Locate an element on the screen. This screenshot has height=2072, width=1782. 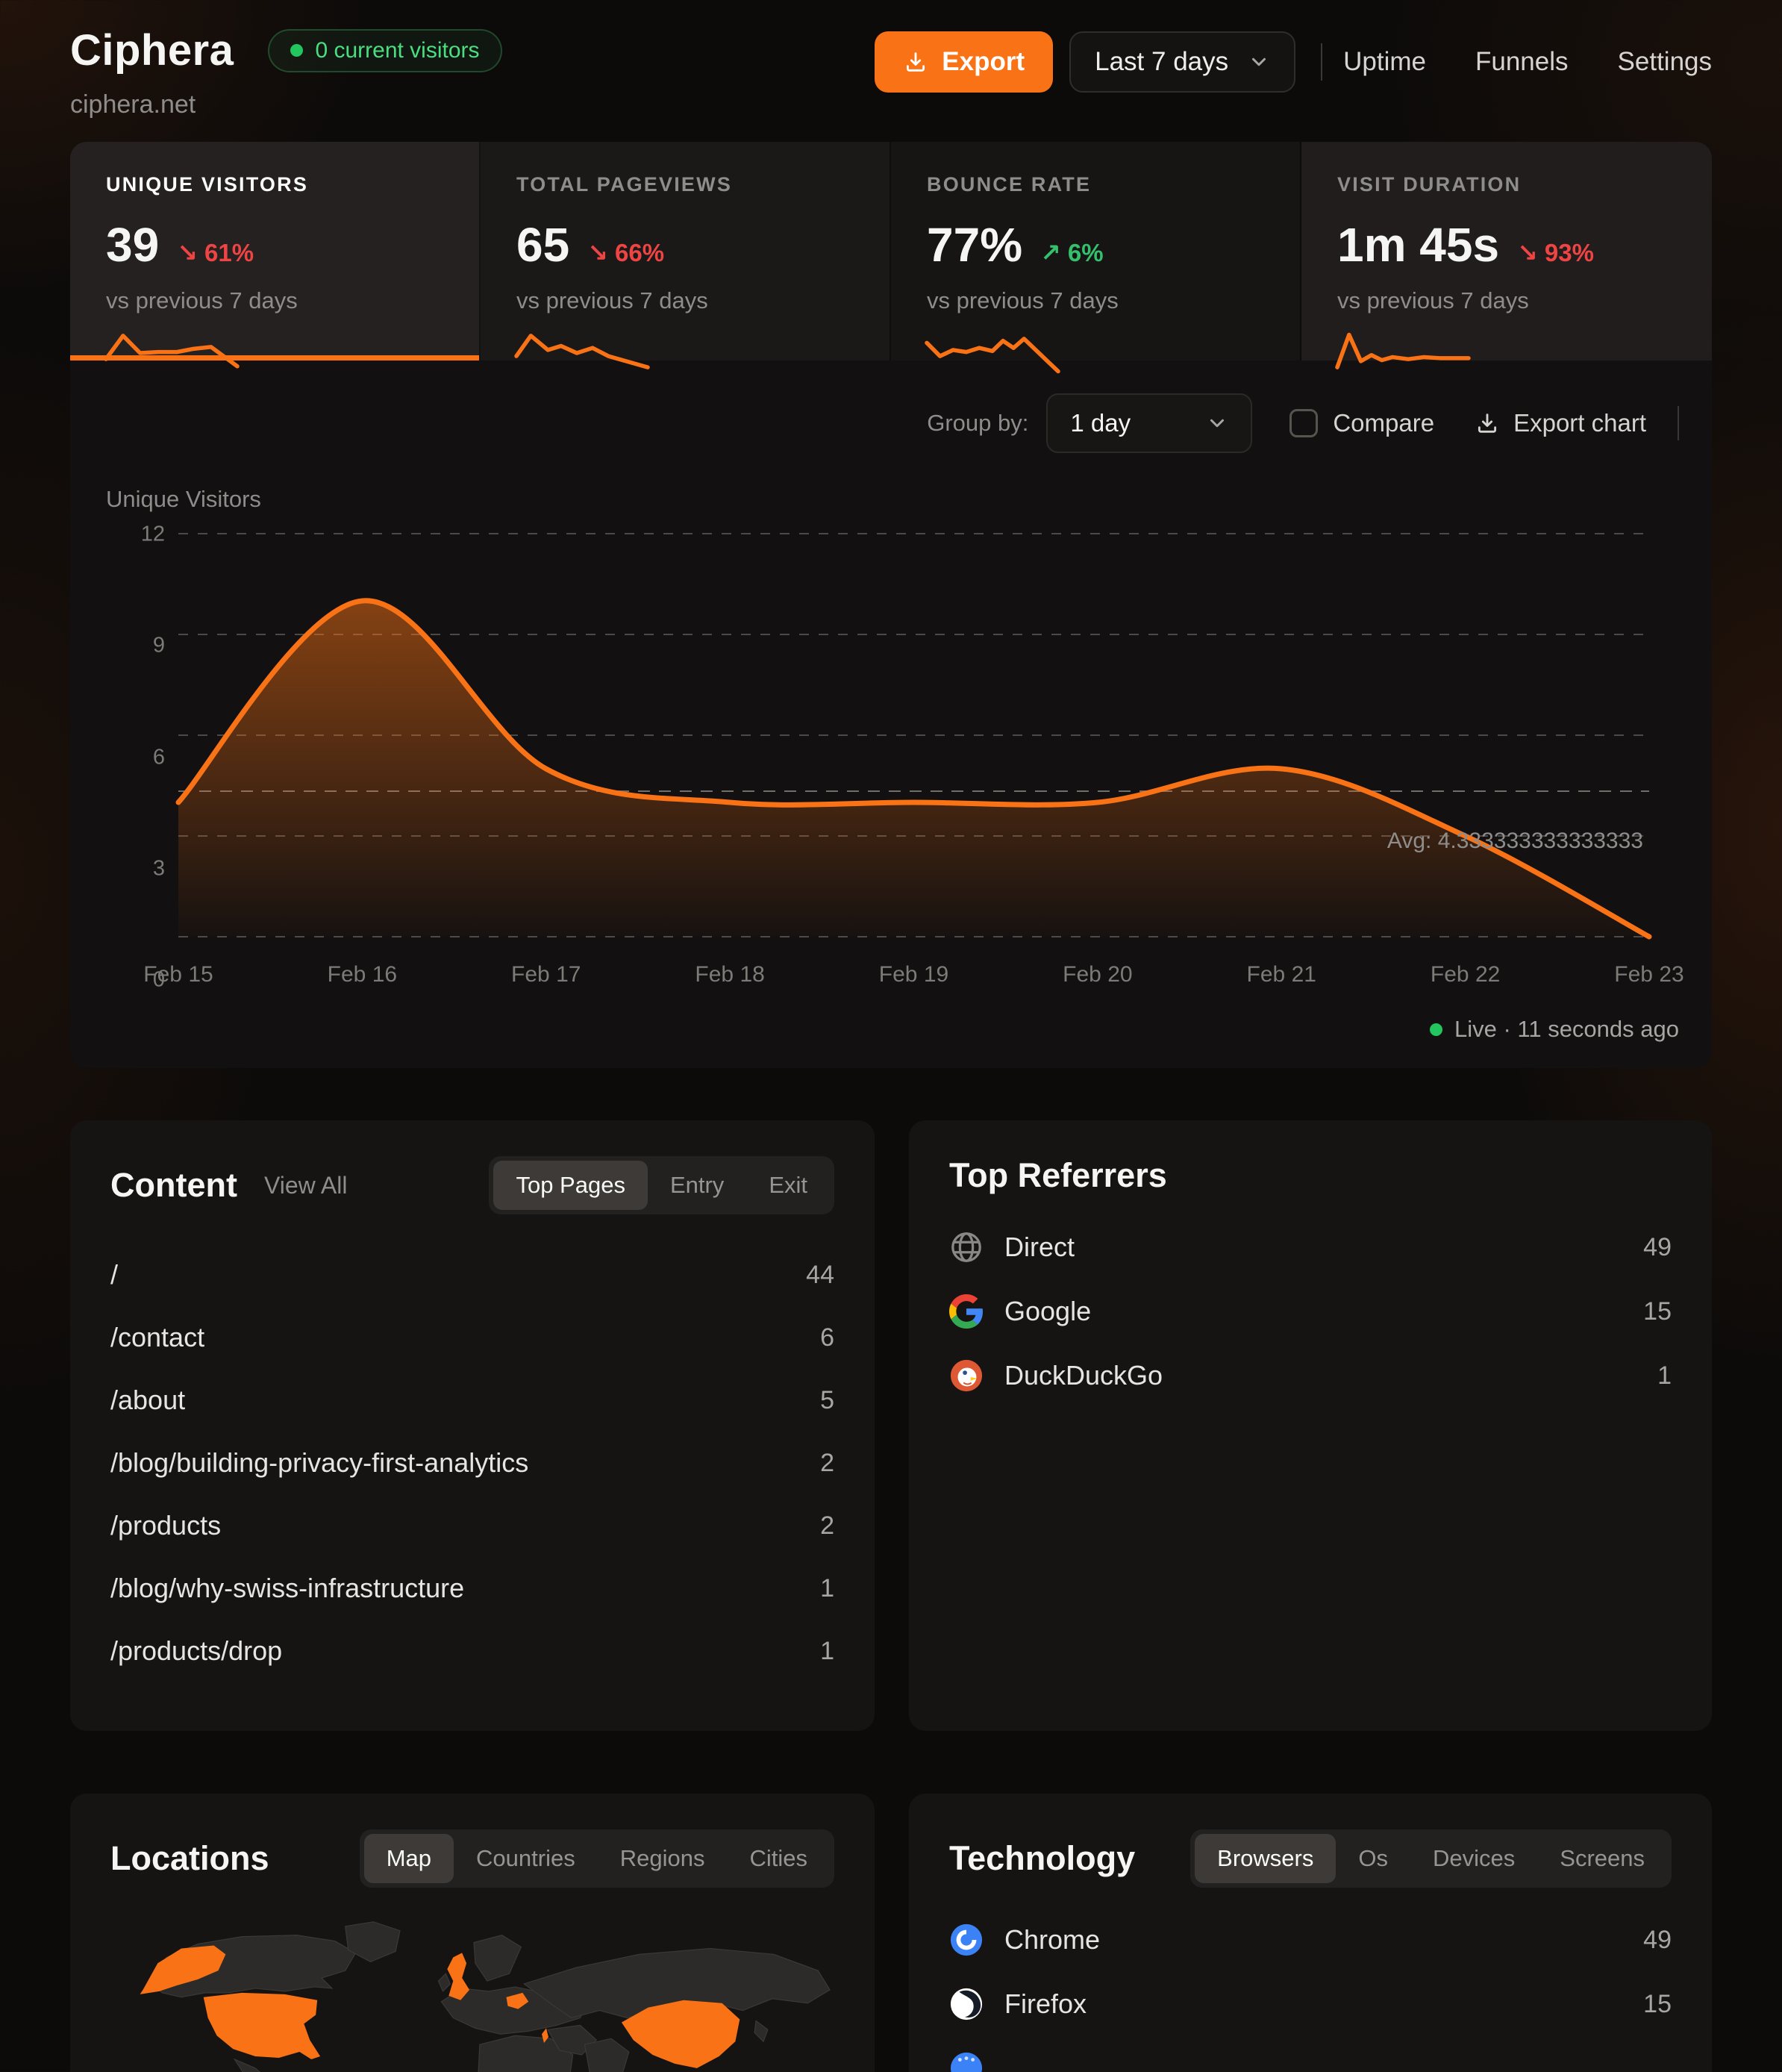
stat-value: 39 is located at coordinates (133, 245).